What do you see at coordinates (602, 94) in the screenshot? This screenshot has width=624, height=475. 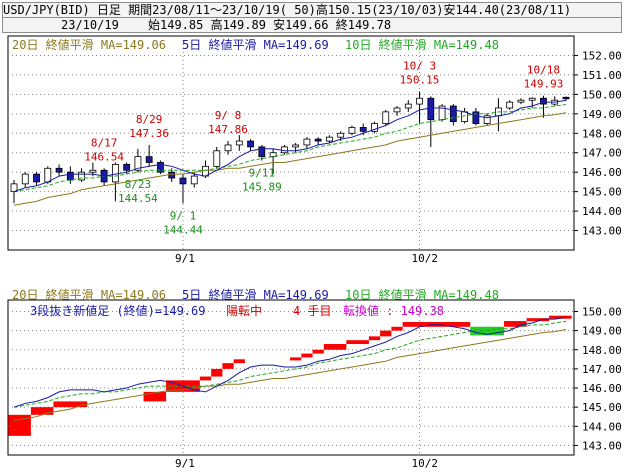 I see `price-y-tick-label: 150.00` at bounding box center [602, 94].